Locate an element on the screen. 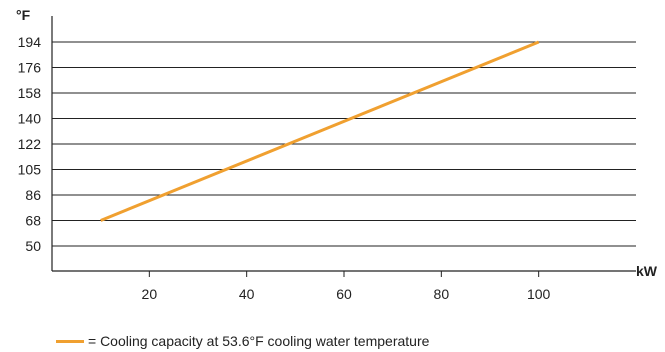  y-tick-label: 50 is located at coordinates (33, 246).